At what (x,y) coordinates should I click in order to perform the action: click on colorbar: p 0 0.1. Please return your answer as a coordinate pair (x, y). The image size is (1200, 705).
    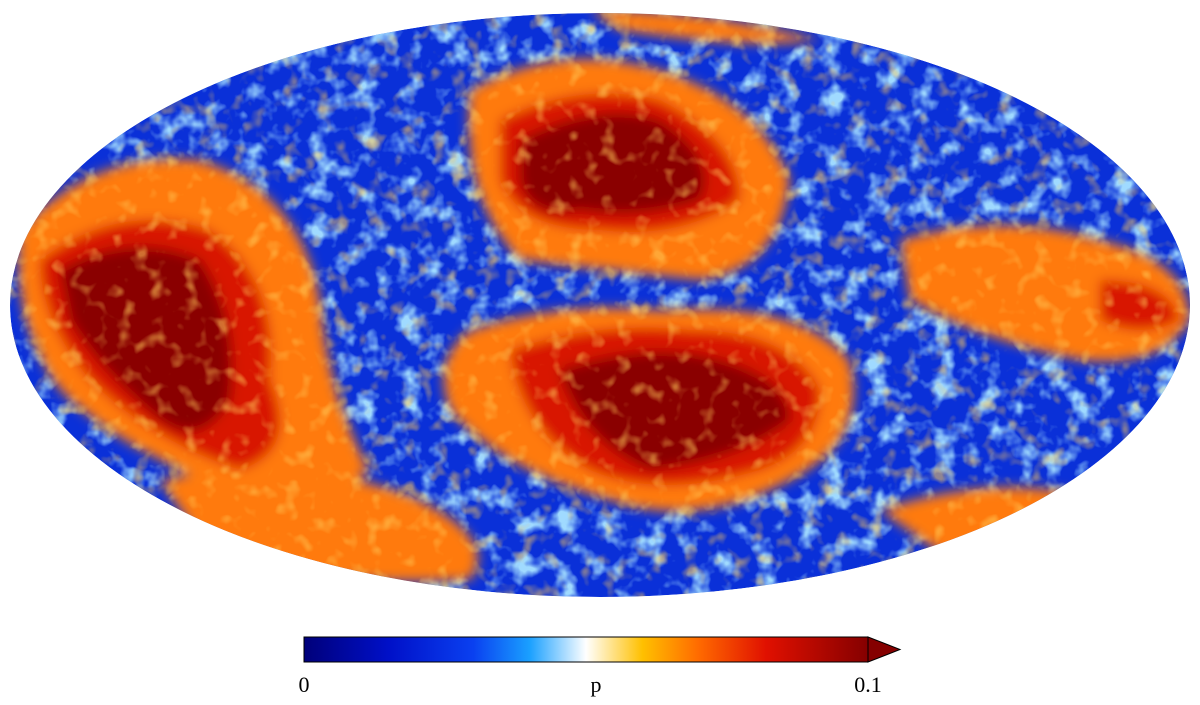
    Looking at the image, I should click on (600, 666).